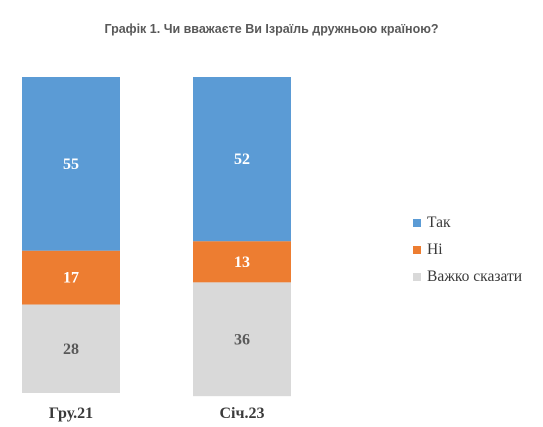  Describe the element at coordinates (467, 222) in the screenshot. I see `legend-item-1: Так` at that location.